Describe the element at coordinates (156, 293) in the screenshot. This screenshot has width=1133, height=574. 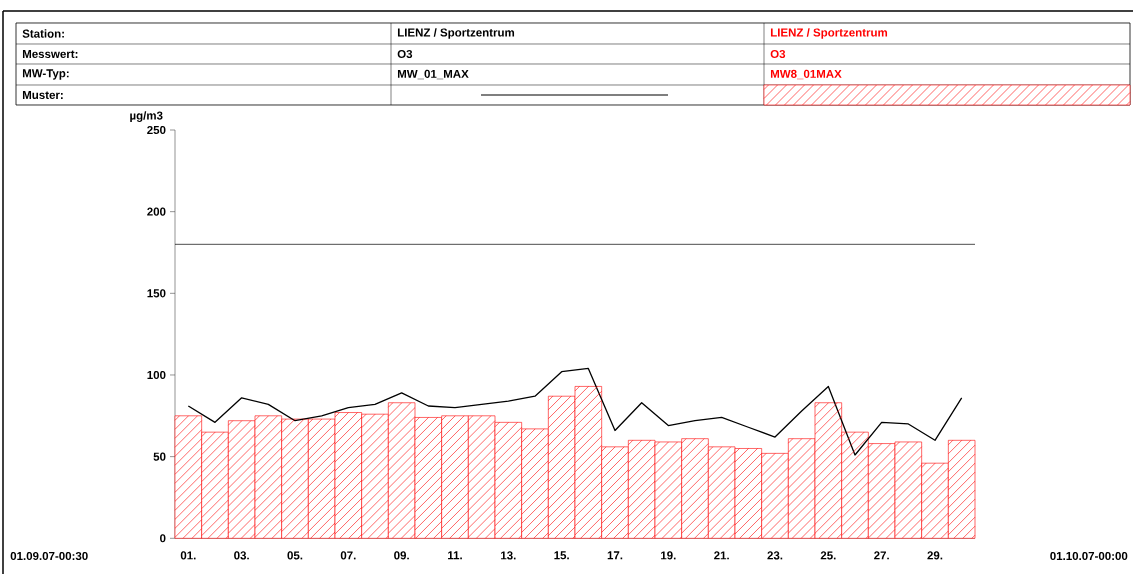
I see `y-tick-label: 150` at that location.